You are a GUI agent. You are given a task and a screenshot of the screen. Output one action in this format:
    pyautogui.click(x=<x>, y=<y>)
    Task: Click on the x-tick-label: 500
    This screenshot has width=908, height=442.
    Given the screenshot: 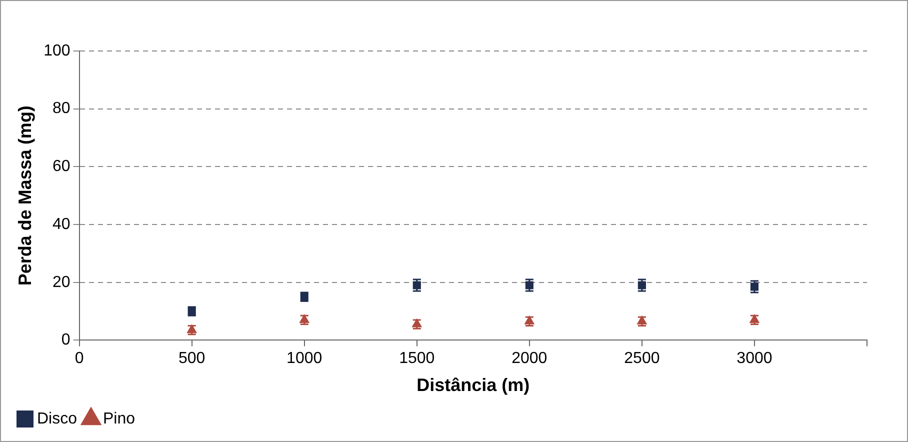 What is the action you would take?
    pyautogui.click(x=192, y=359)
    